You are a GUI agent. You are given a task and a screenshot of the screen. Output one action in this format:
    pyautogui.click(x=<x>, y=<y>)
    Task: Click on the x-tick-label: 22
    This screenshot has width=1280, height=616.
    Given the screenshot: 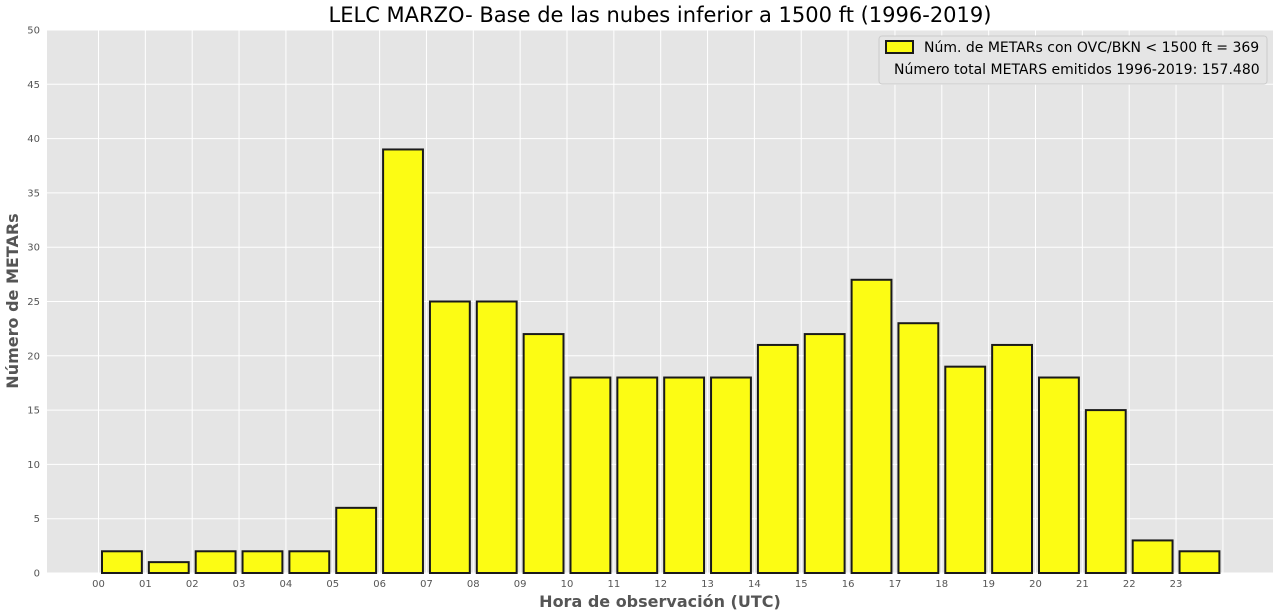 What is the action you would take?
    pyautogui.click(x=1129, y=584)
    